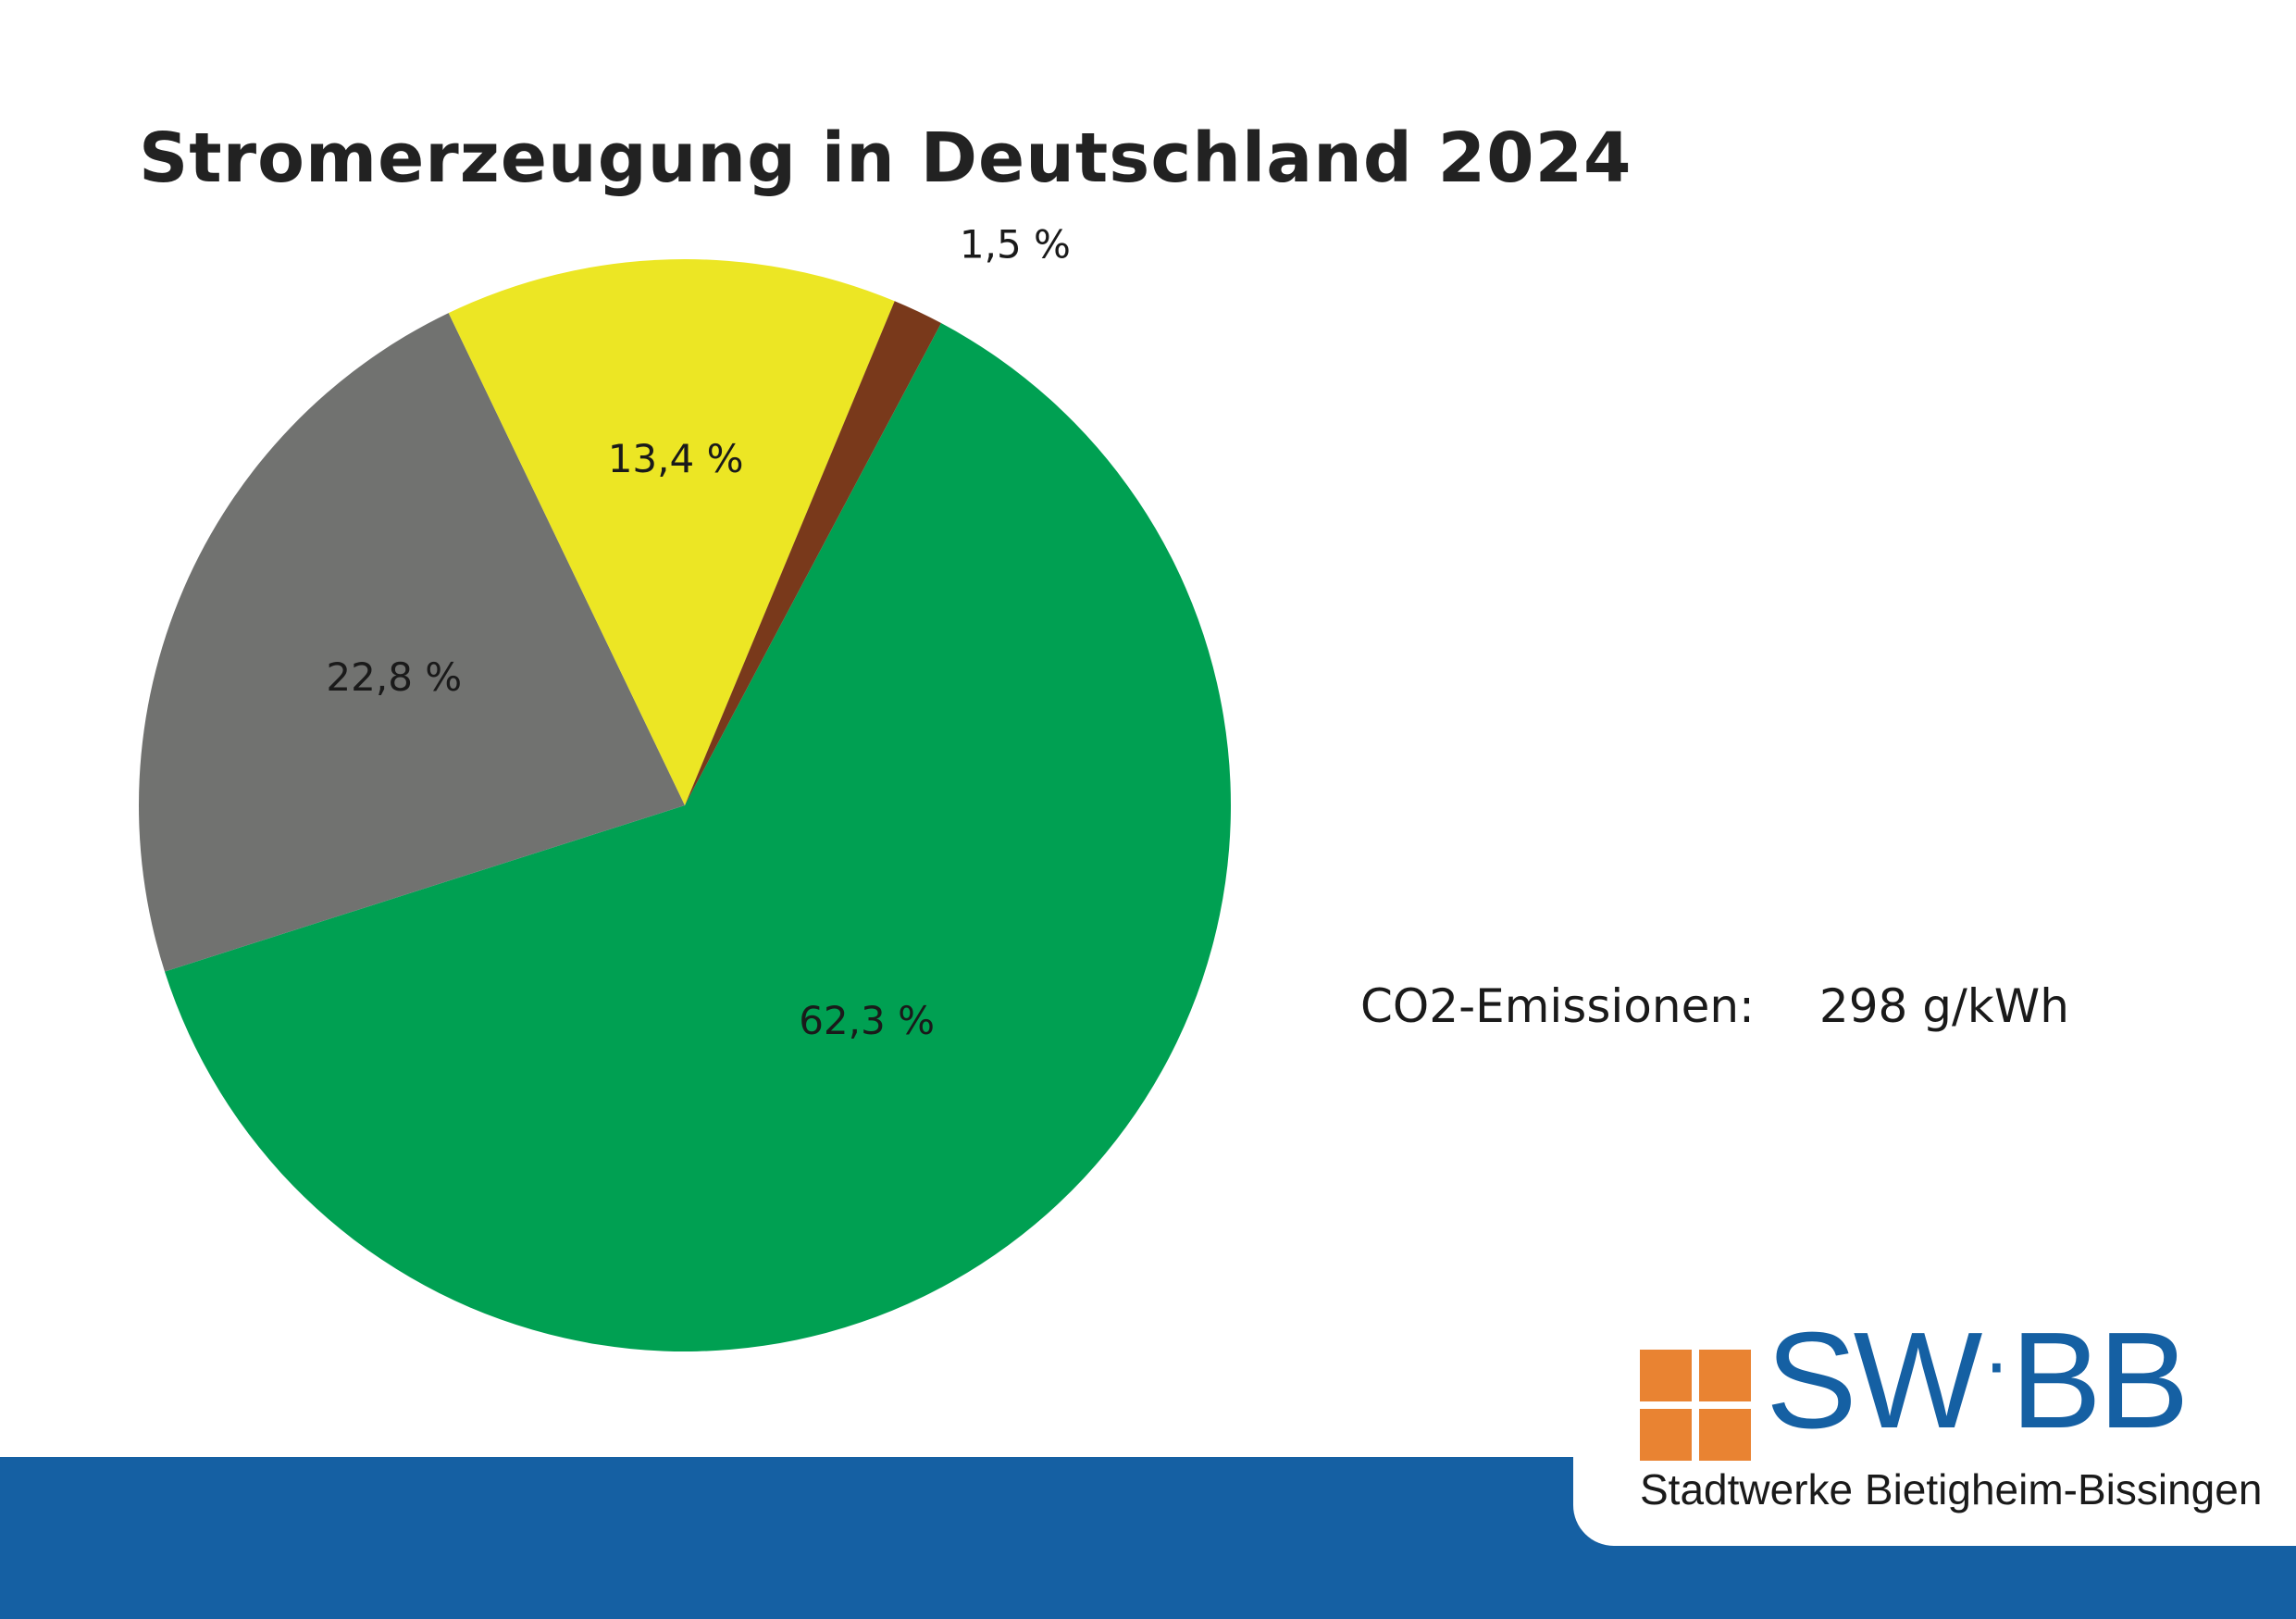  Describe the element at coordinates (867, 1021) in the screenshot. I see `pie-label-1: 62,3 %` at that location.